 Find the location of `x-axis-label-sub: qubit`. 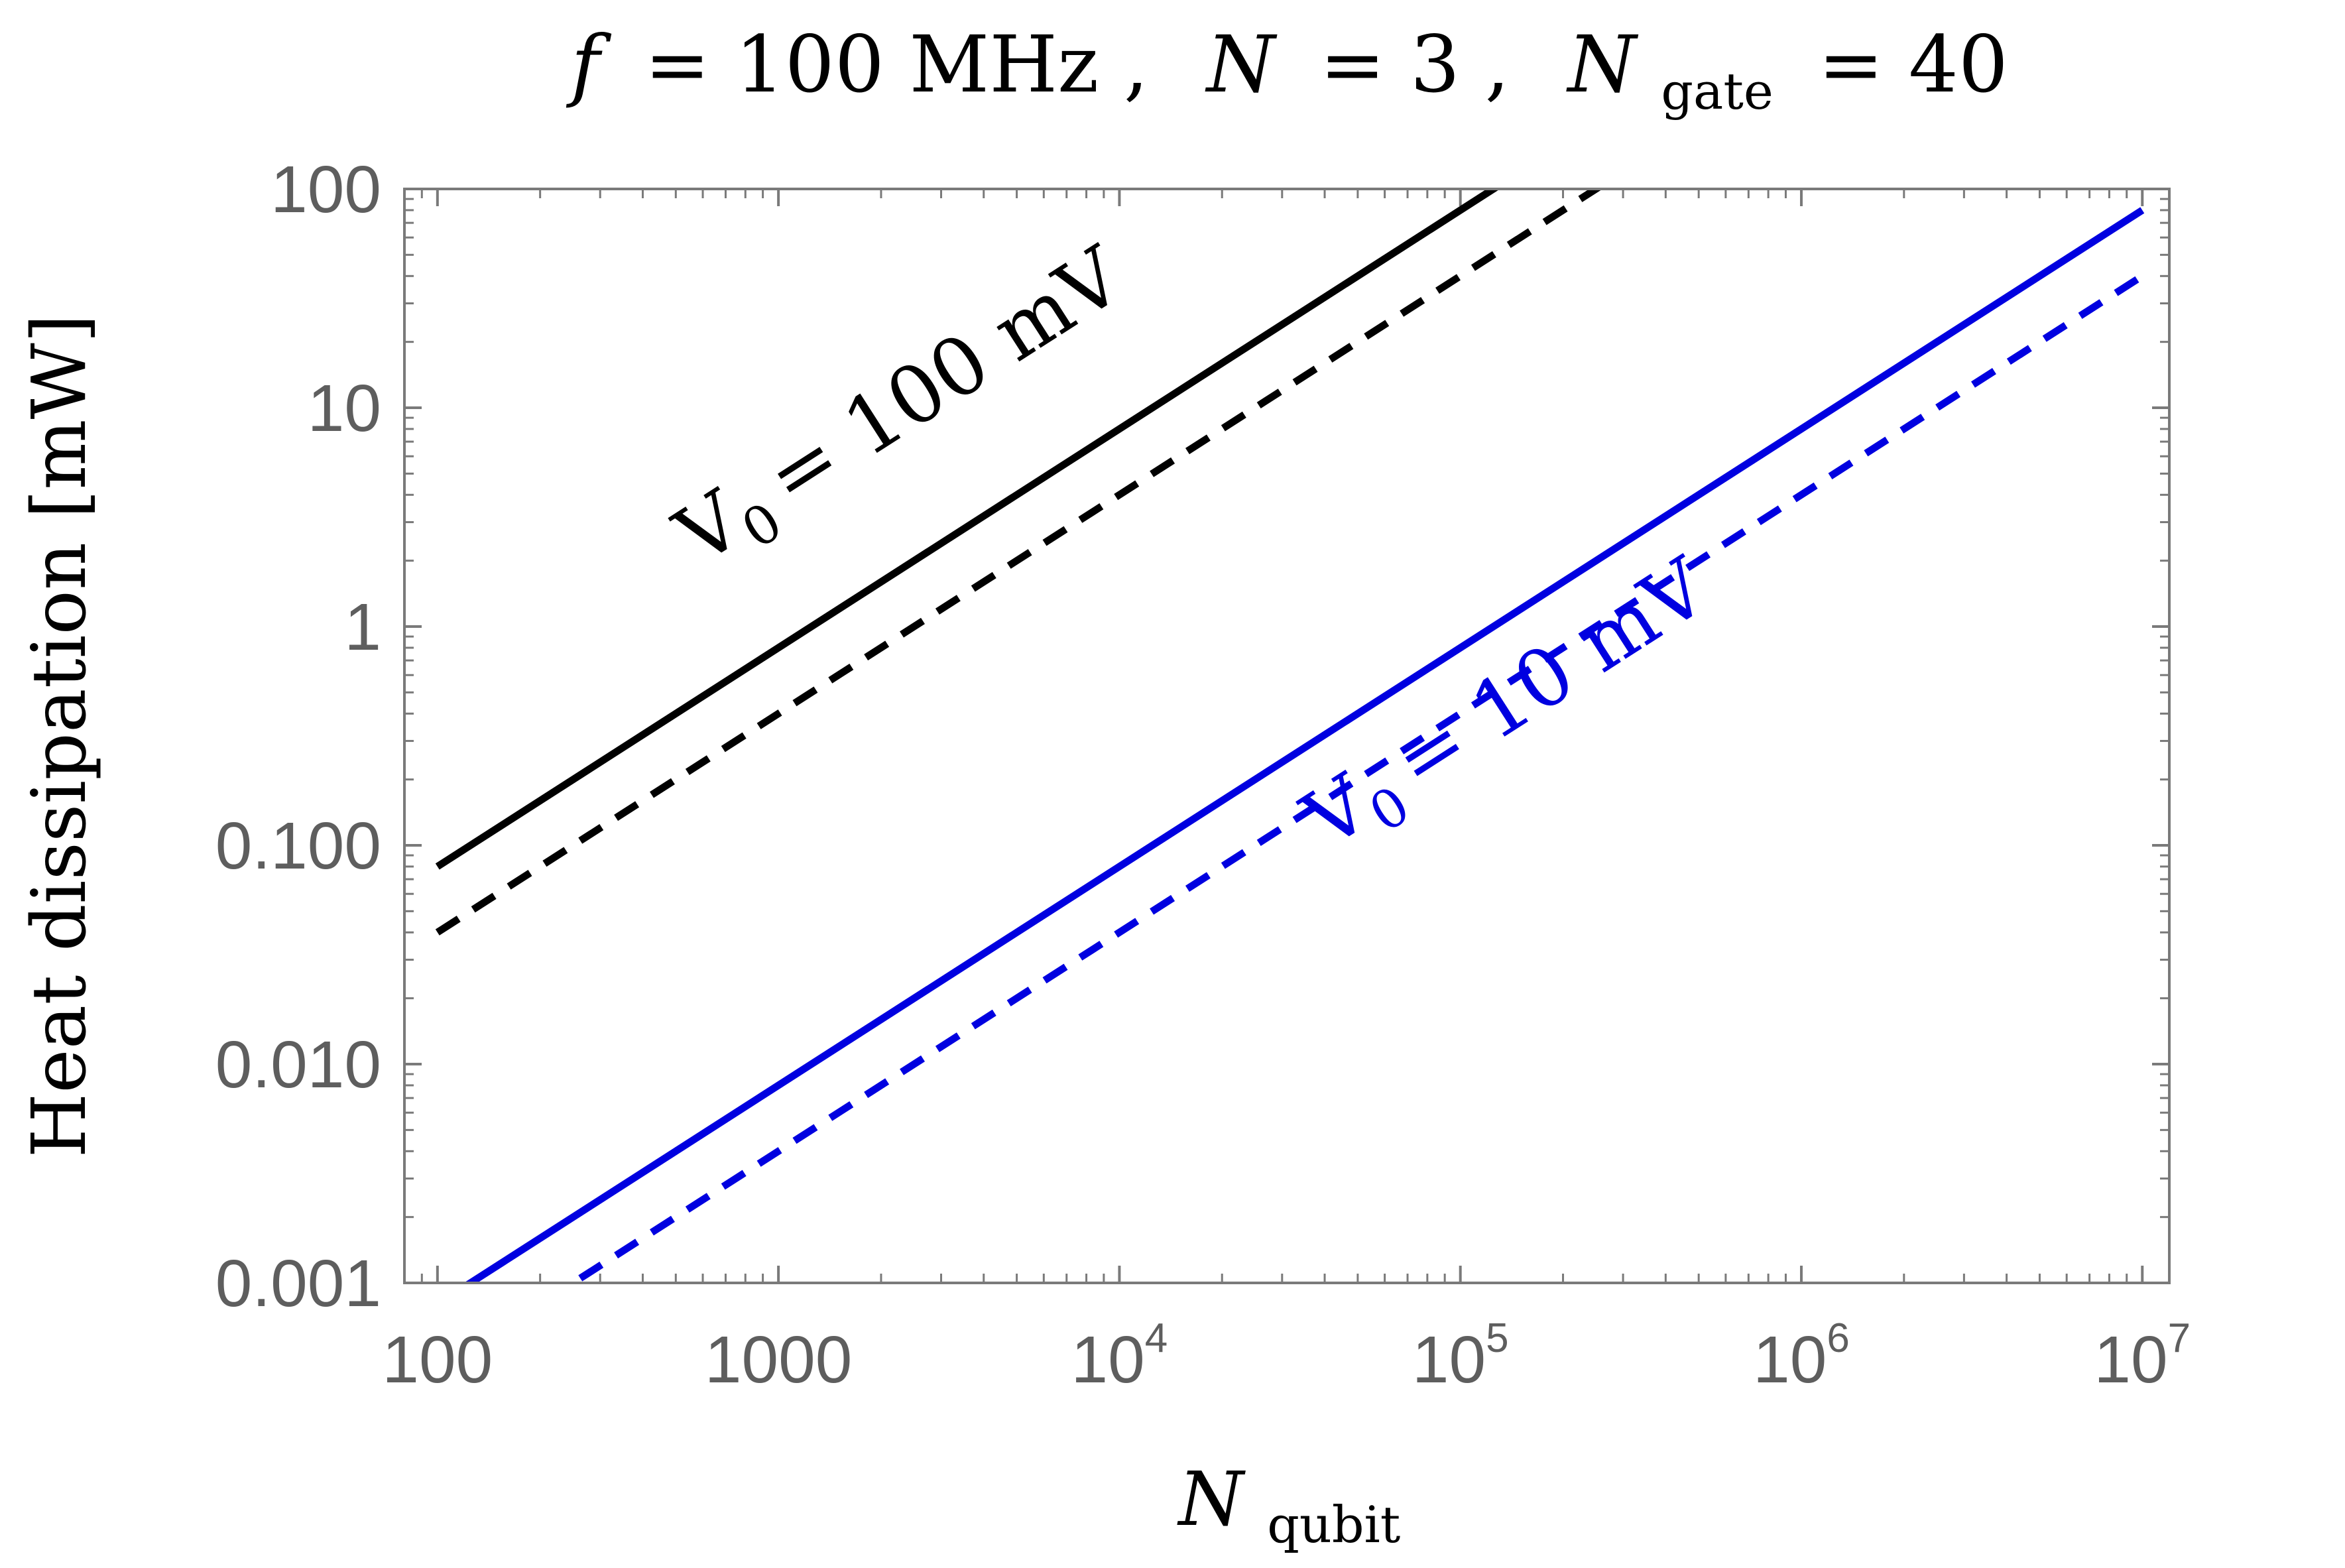

x-axis-label-sub: qubit is located at coordinates (1333, 1524).